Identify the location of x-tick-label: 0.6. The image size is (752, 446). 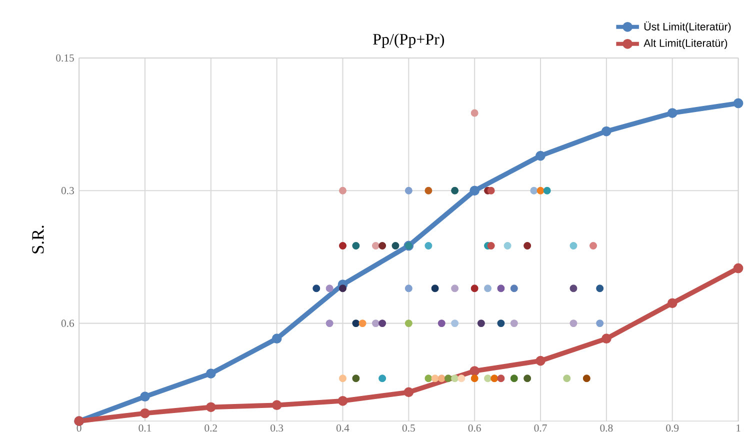
(474, 428).